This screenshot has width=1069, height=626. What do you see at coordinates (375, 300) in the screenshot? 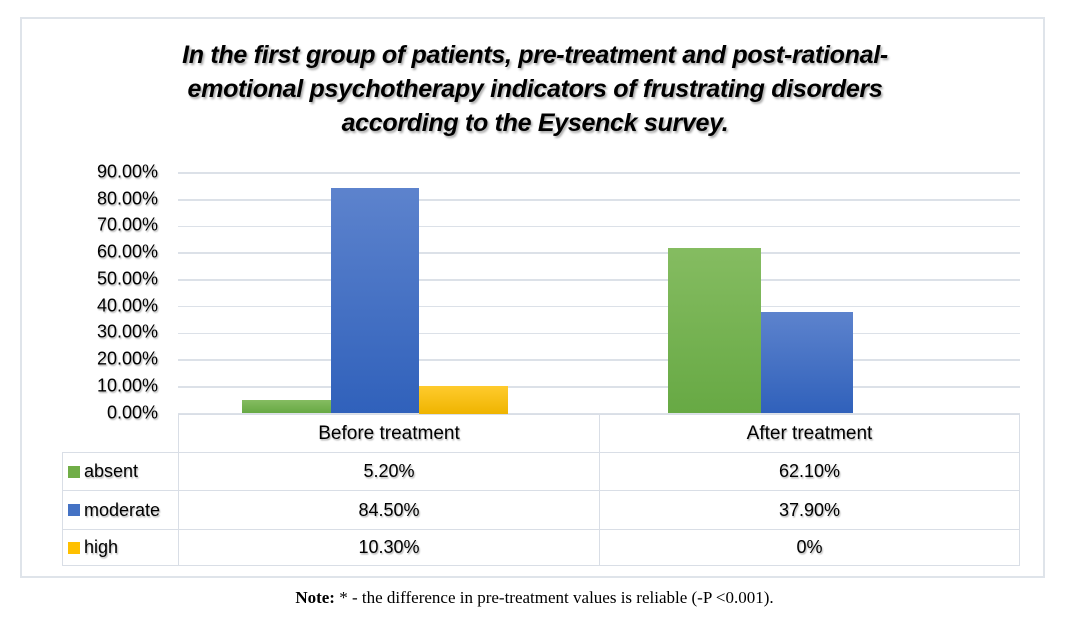
I see `bar-moderate-before-treatment` at bounding box center [375, 300].